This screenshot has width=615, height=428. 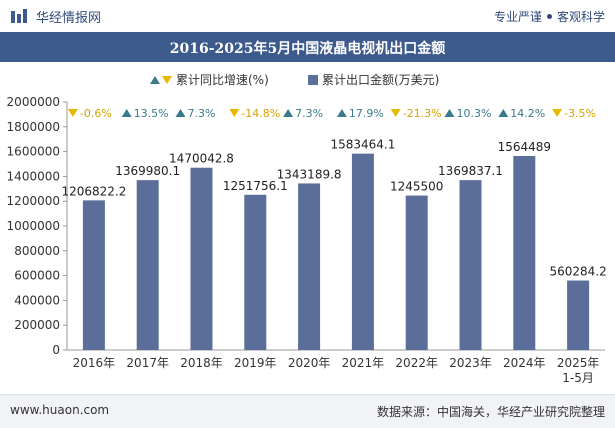 I want to click on legend-growth-down-icon, so click(x=167, y=80).